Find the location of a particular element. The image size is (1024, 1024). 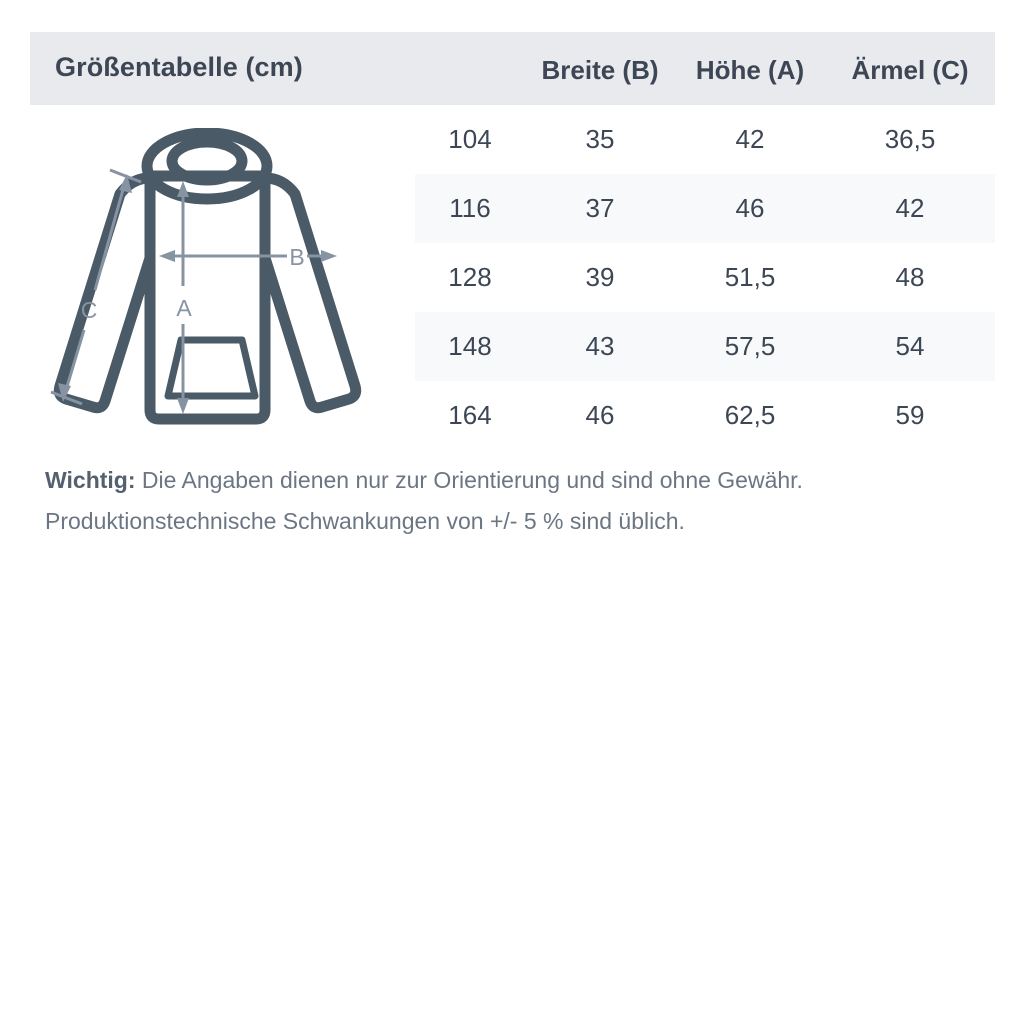

cell-aermel: 54 is located at coordinates (910, 346).